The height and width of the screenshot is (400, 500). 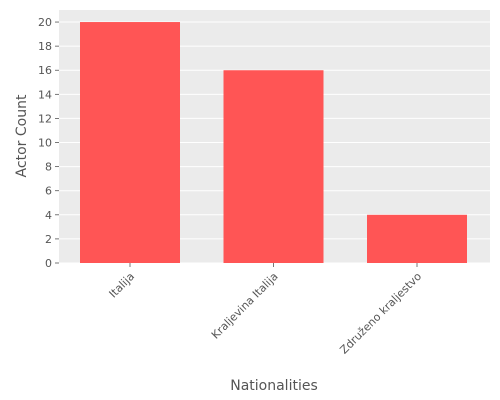 I want to click on y-tick-label: 4, so click(x=48, y=215).